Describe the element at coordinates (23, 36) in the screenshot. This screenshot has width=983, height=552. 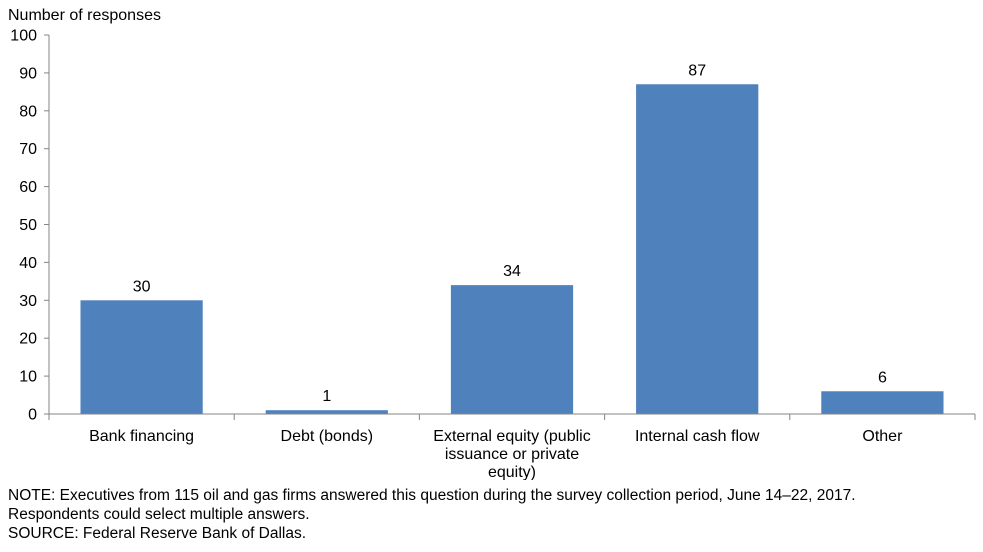
I see `y-tick-label: 100` at that location.